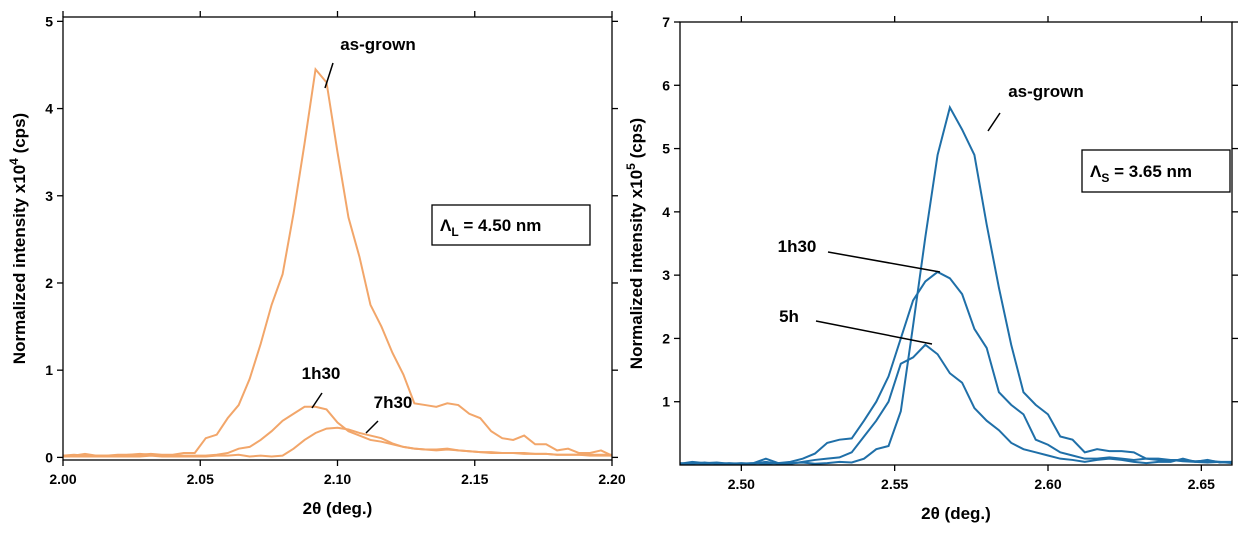 The width and height of the screenshot is (1240, 541). Describe the element at coordinates (200, 479) in the screenshot. I see `x-tick-label: 2.05` at that location.